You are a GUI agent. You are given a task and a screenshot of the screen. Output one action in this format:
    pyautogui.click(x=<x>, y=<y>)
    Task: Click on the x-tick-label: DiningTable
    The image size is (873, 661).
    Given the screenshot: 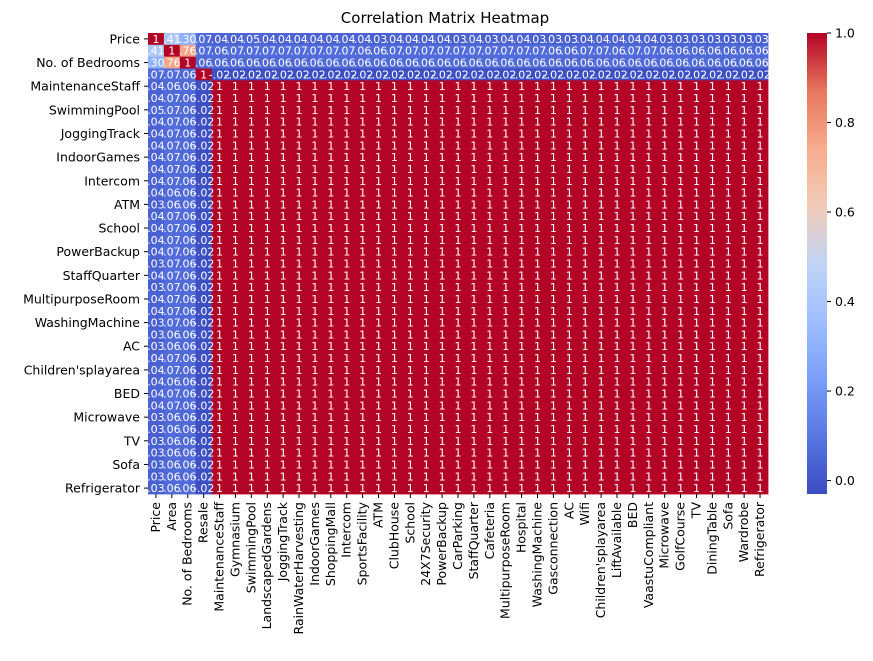 What is the action you would take?
    pyautogui.click(x=711, y=538)
    